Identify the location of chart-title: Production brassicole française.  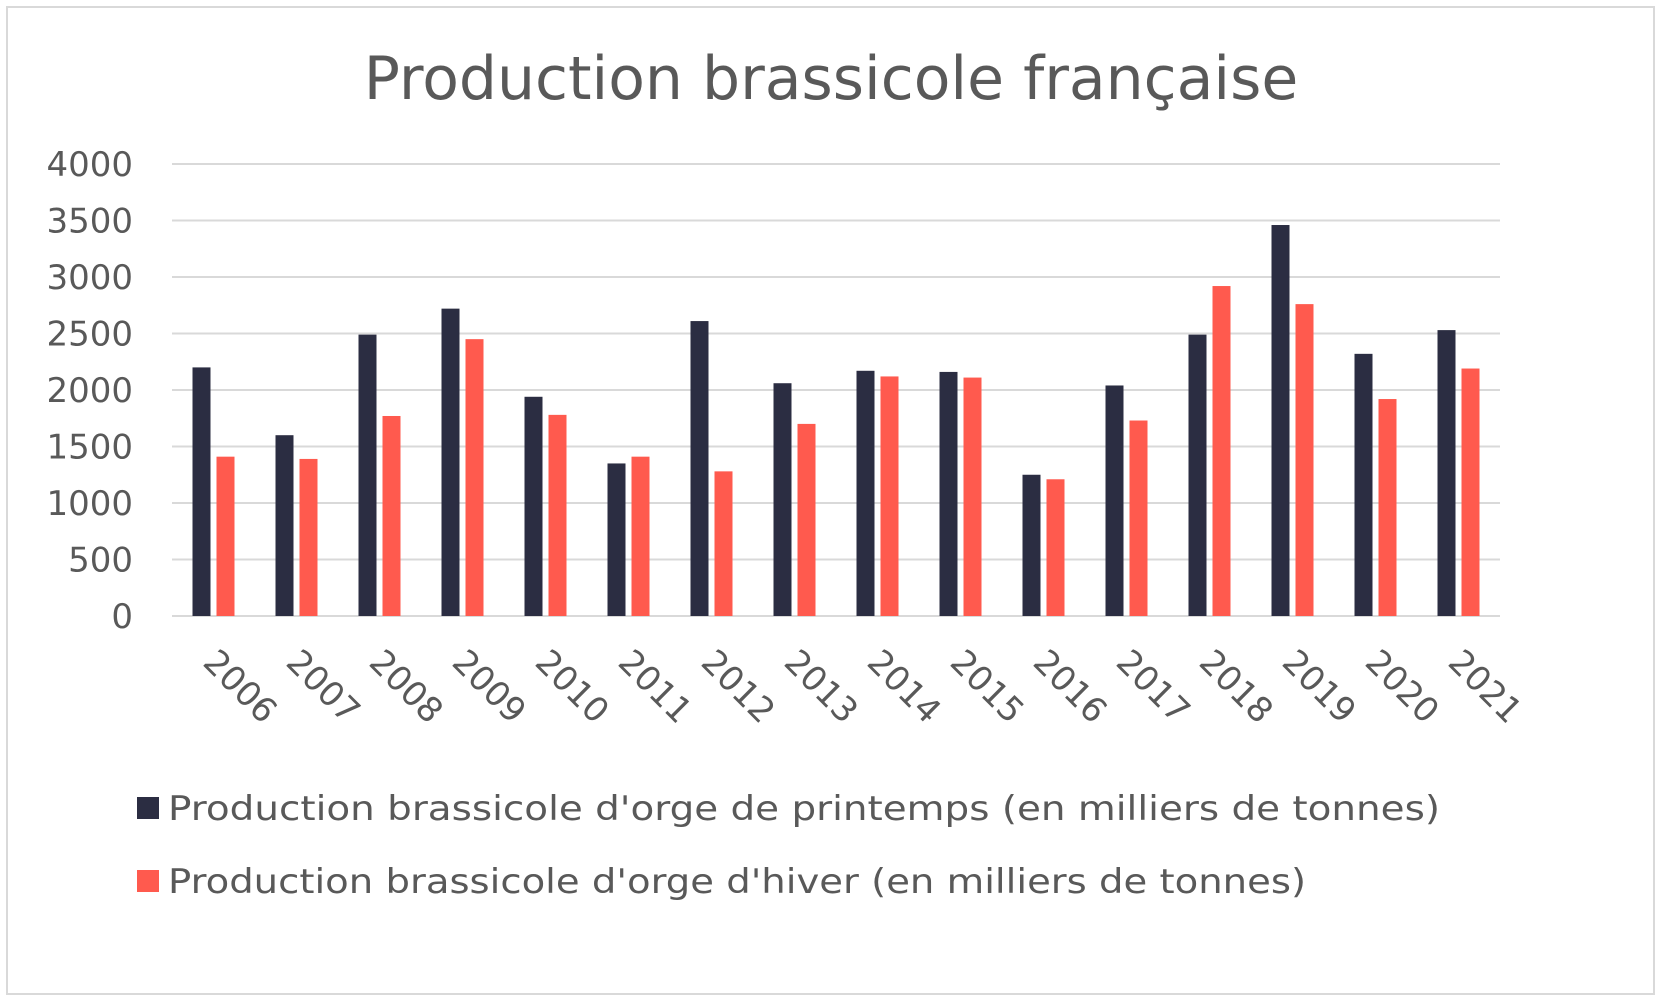
(831, 79).